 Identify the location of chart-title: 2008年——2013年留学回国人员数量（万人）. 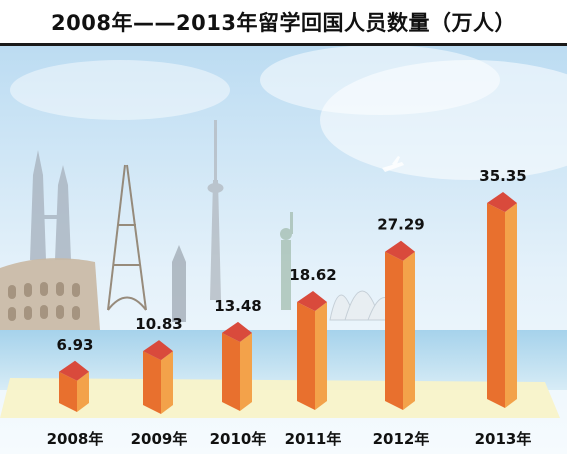
(283, 22).